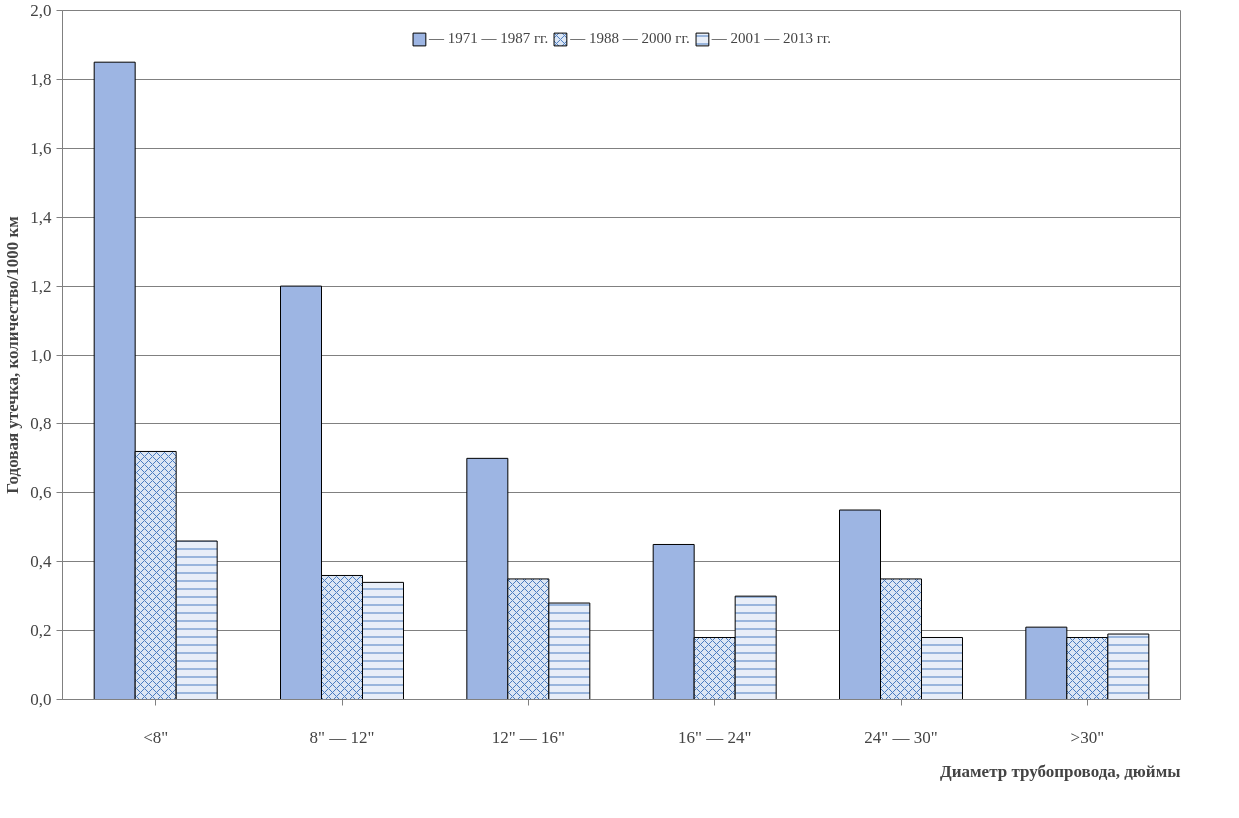 This screenshot has height=818, width=1239. What do you see at coordinates (41, 699) in the screenshot?
I see `y-tick-label: 0,0` at bounding box center [41, 699].